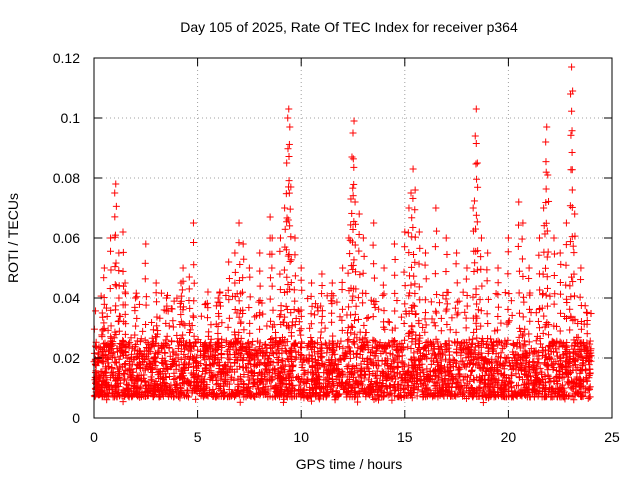 Image resolution: width=640 pixels, height=480 pixels. What do you see at coordinates (66, 58) in the screenshot?
I see `y-tick-label: 0.12` at bounding box center [66, 58].